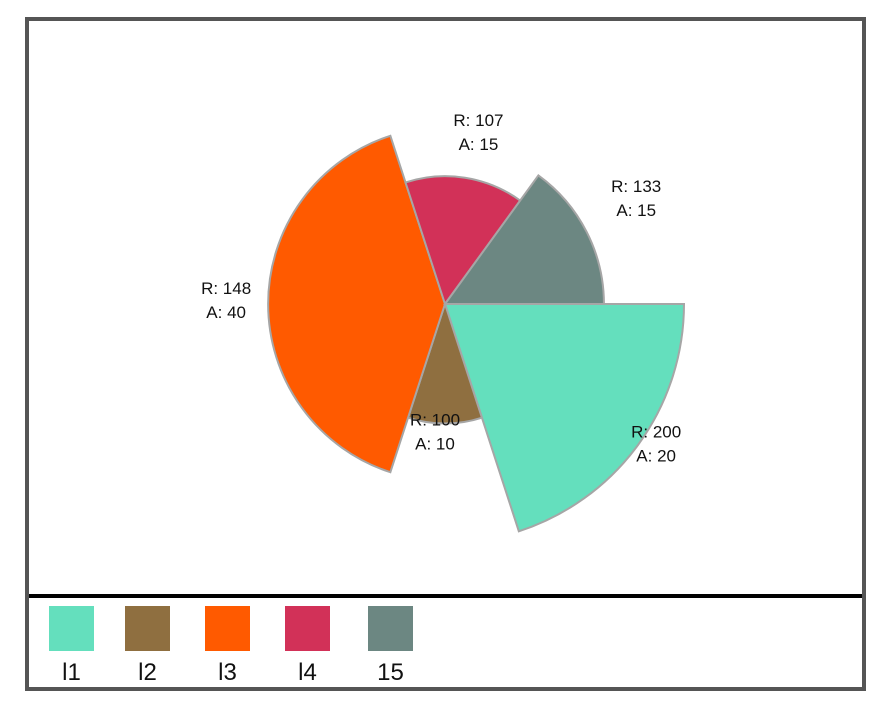 The image size is (886, 718). I want to click on pie-slice-l4, so click(463, 241).